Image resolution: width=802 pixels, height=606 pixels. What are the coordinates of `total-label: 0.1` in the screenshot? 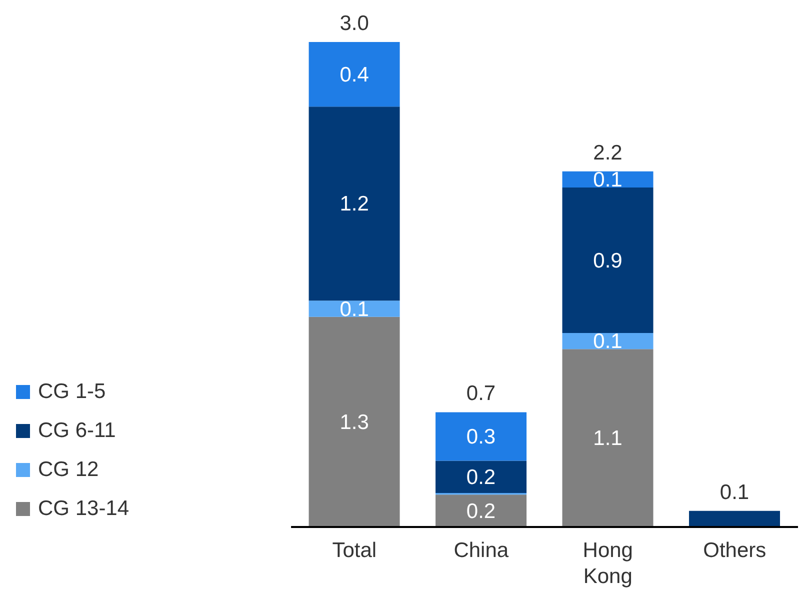 It's located at (735, 492).